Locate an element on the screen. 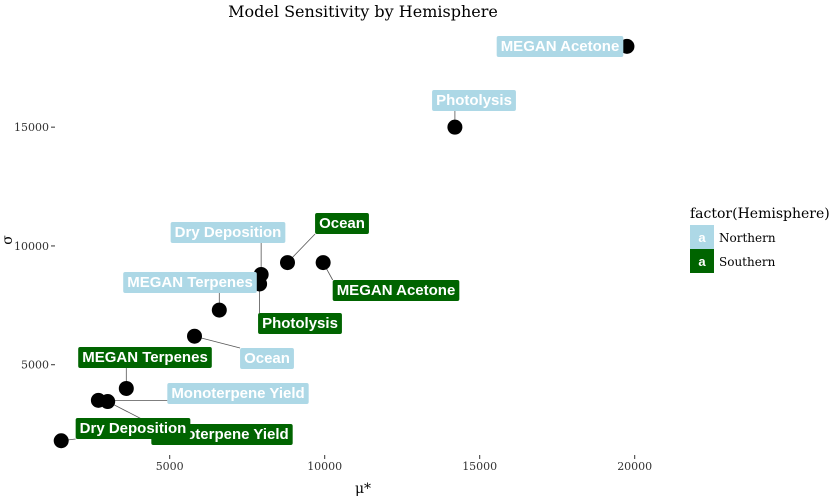 The width and height of the screenshot is (831, 502). x-tick-label: 15000 is located at coordinates (479, 466).